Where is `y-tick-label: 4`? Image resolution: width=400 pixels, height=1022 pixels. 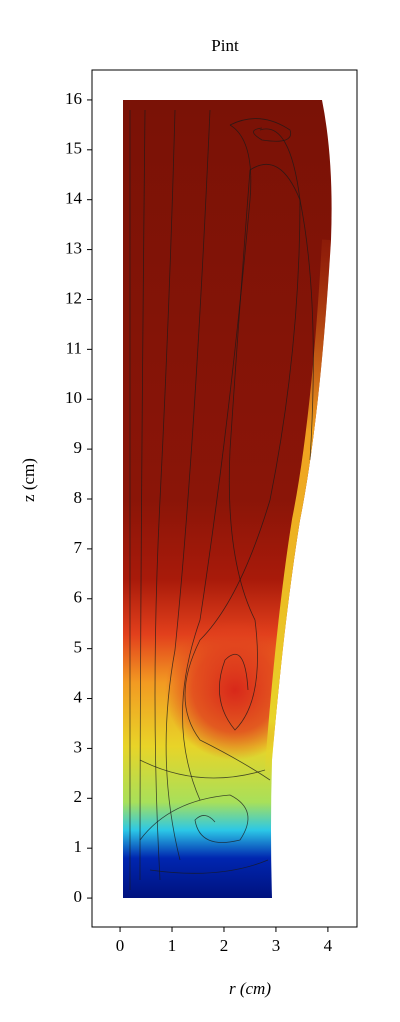
y-tick-label: 4 is located at coordinates (78, 696).